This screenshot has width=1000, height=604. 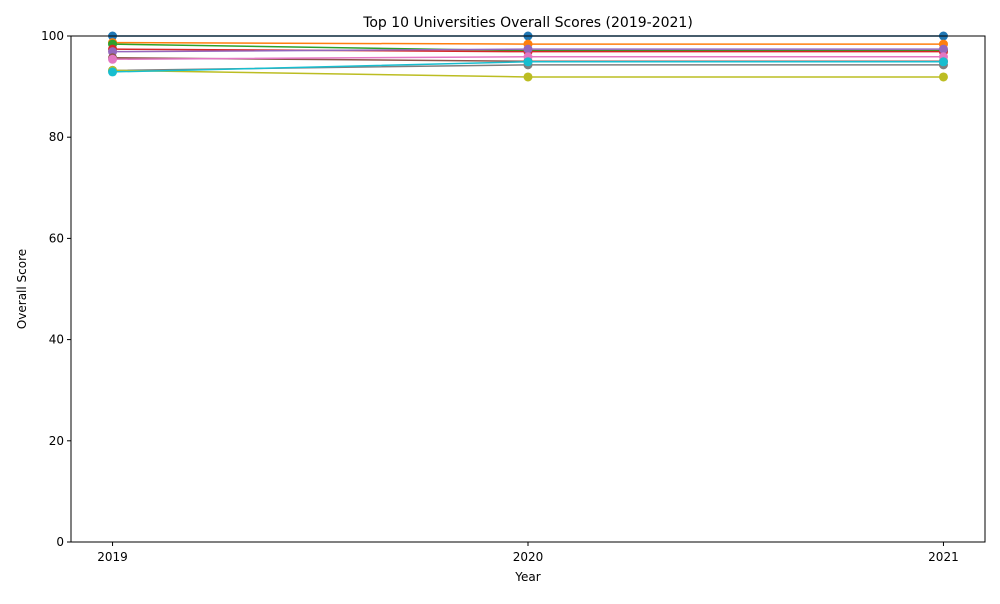 I want to click on x-axis-label: Year, so click(x=527, y=577).